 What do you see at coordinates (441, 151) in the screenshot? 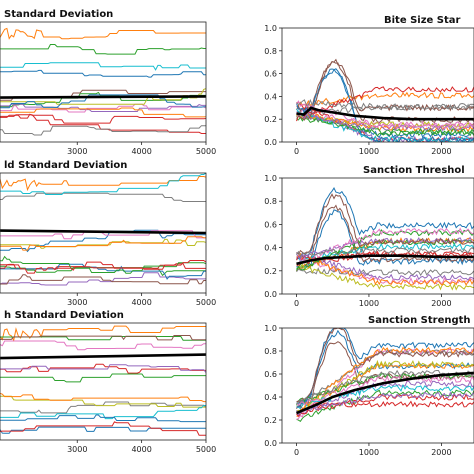
I see `x-tick-label: 2000` at bounding box center [441, 151].